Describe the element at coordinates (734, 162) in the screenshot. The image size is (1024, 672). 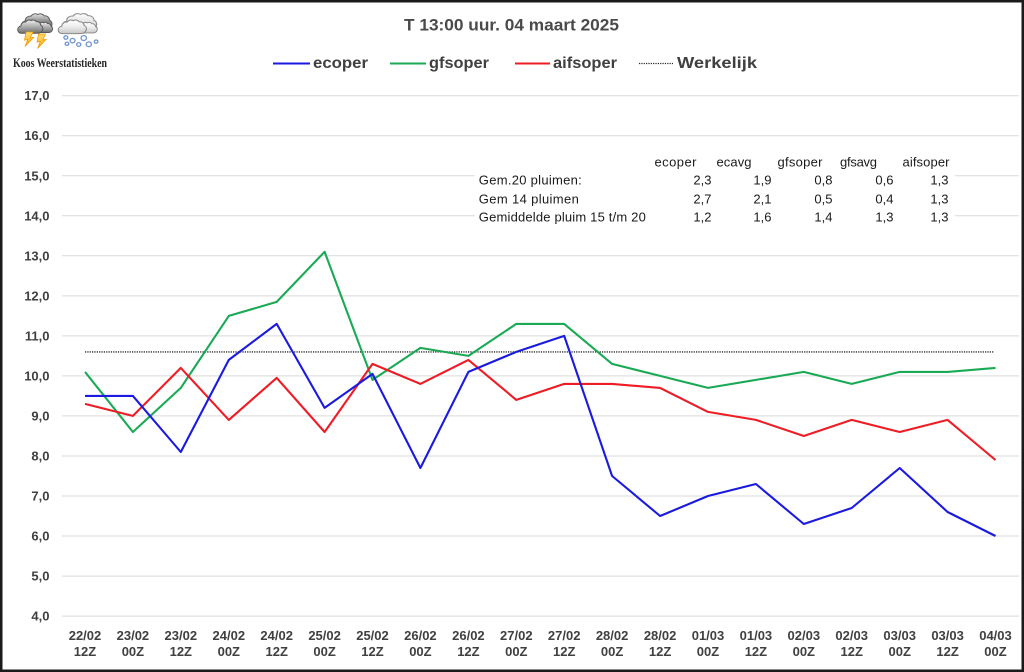
I see `svg-text: ecavg` at that location.